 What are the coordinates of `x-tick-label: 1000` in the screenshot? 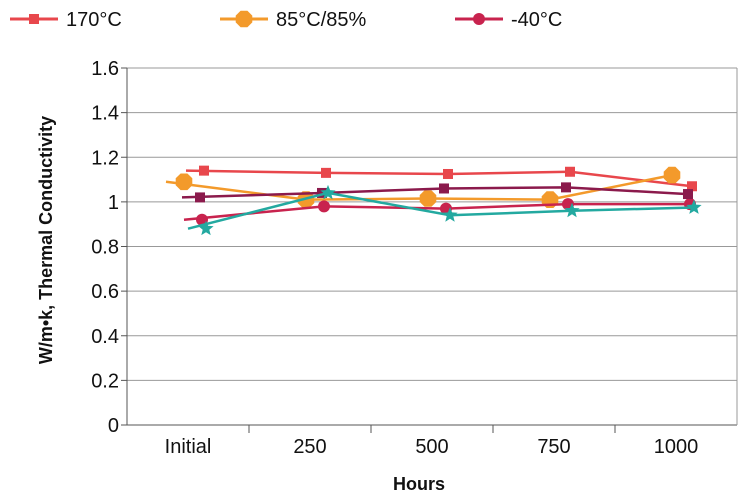 It's located at (676, 447).